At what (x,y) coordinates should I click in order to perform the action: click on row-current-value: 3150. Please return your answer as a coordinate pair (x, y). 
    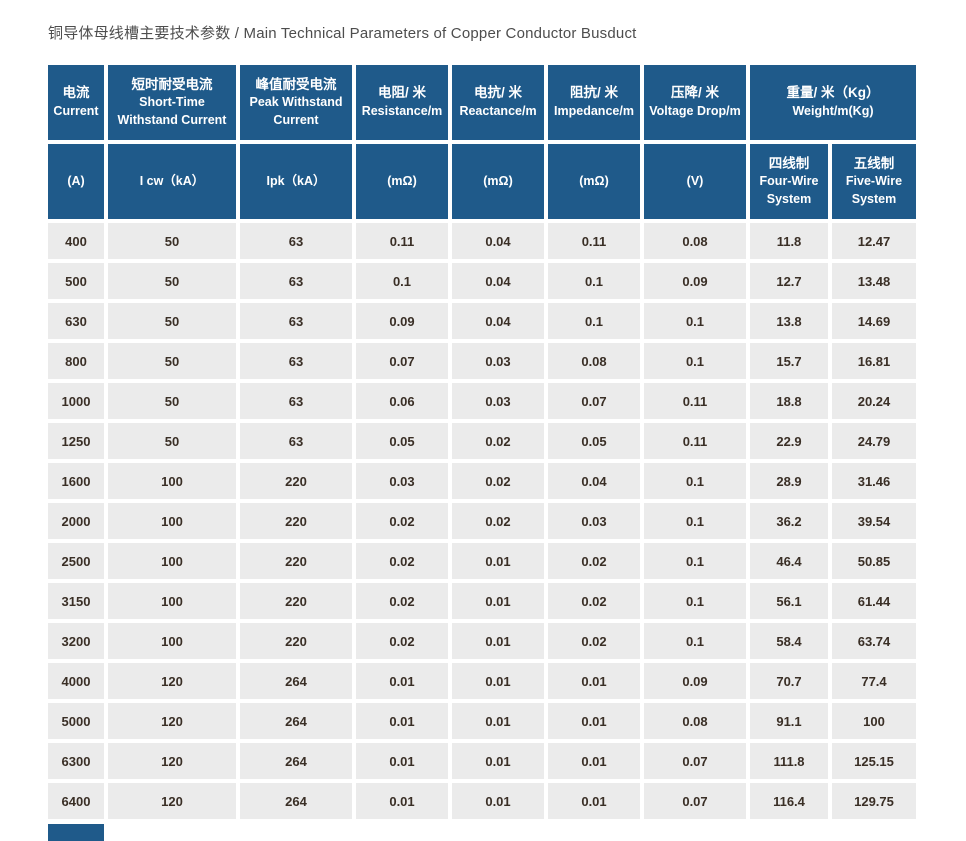
    Looking at the image, I should click on (76, 601).